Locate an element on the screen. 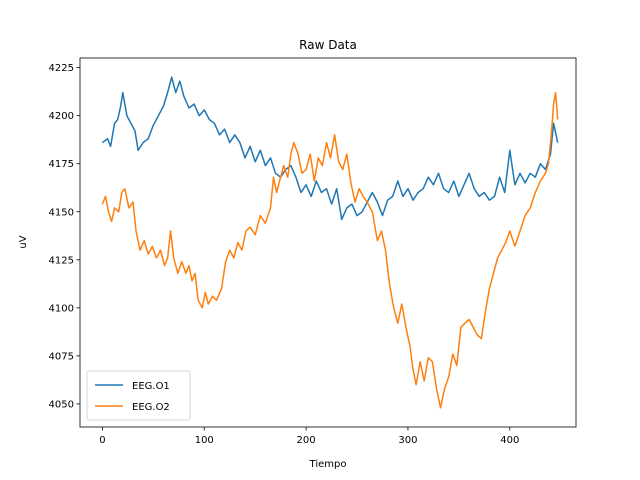  x-tick-label: 0 is located at coordinates (102, 440).